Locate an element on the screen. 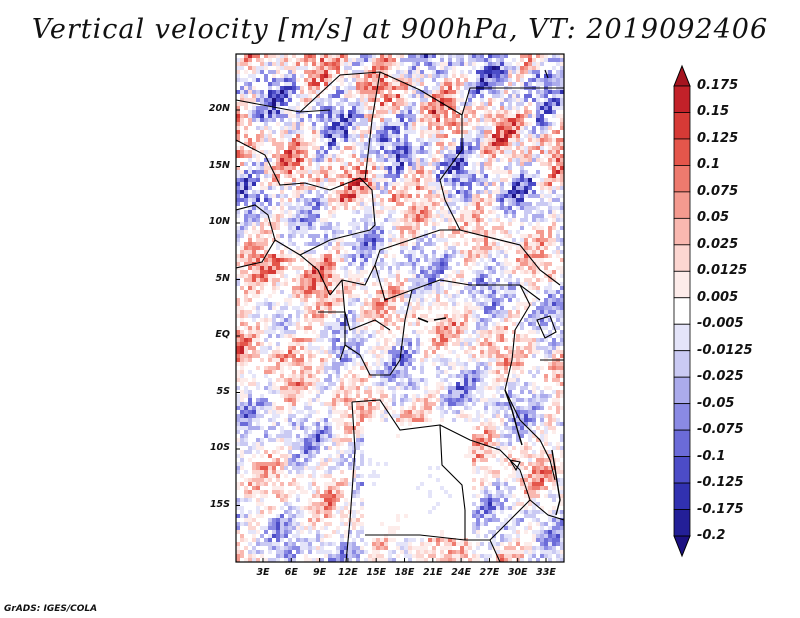 The width and height of the screenshot is (800, 618). lon-tick-label: 33E is located at coordinates (546, 572).